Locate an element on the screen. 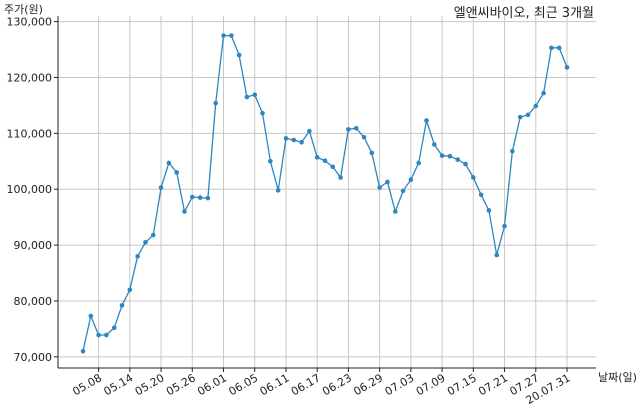 The width and height of the screenshot is (640, 409). y-tick-label: 100,000 is located at coordinates (30, 189).